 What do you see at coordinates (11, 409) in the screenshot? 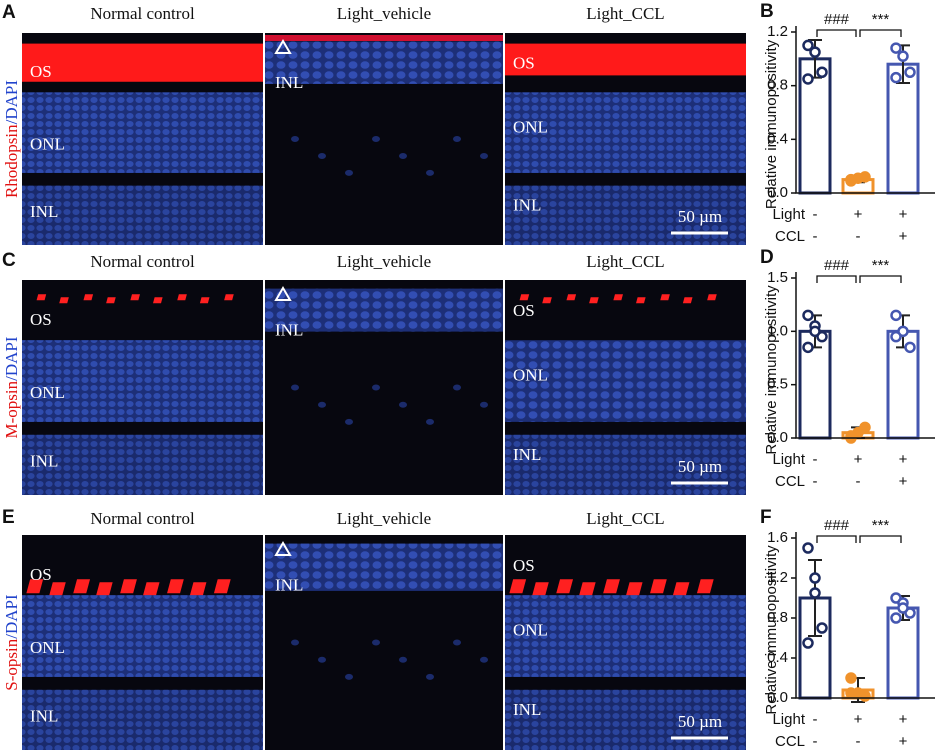
I see `stain-part: M-opsin` at bounding box center [11, 409].